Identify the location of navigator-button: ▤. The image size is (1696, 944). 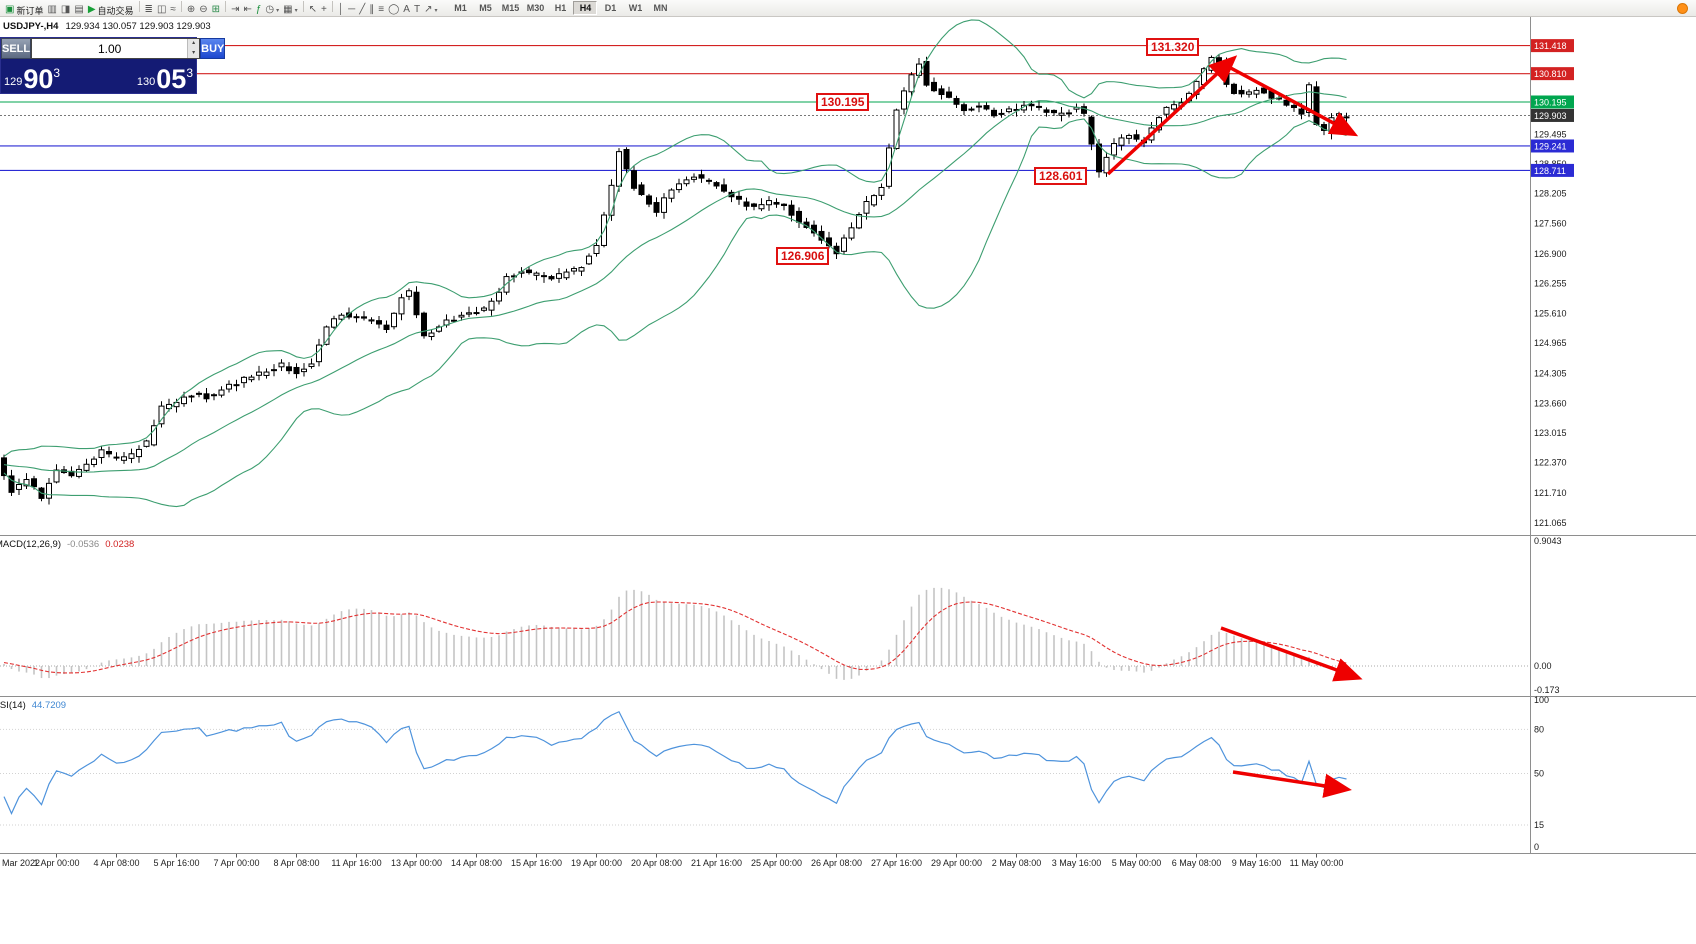
(78, 10).